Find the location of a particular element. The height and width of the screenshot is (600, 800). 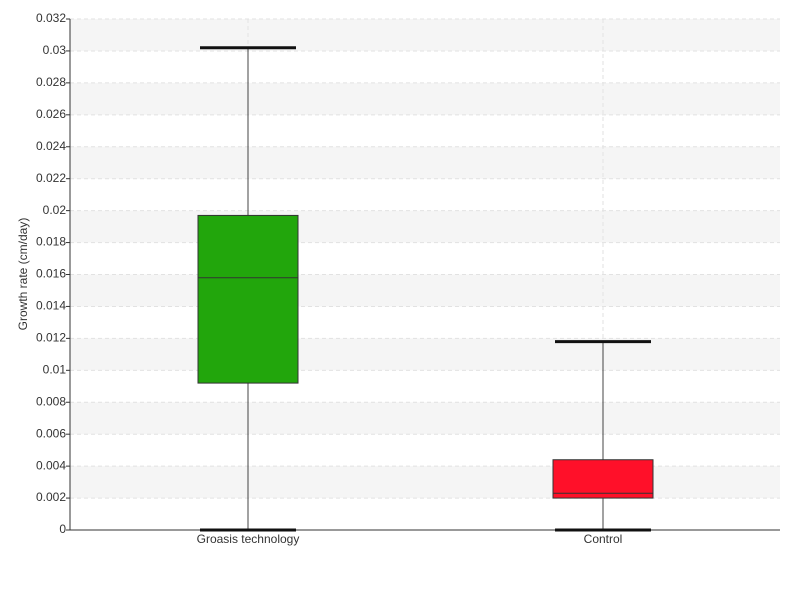

y-tick-label: 0.016 is located at coordinates (51, 274).